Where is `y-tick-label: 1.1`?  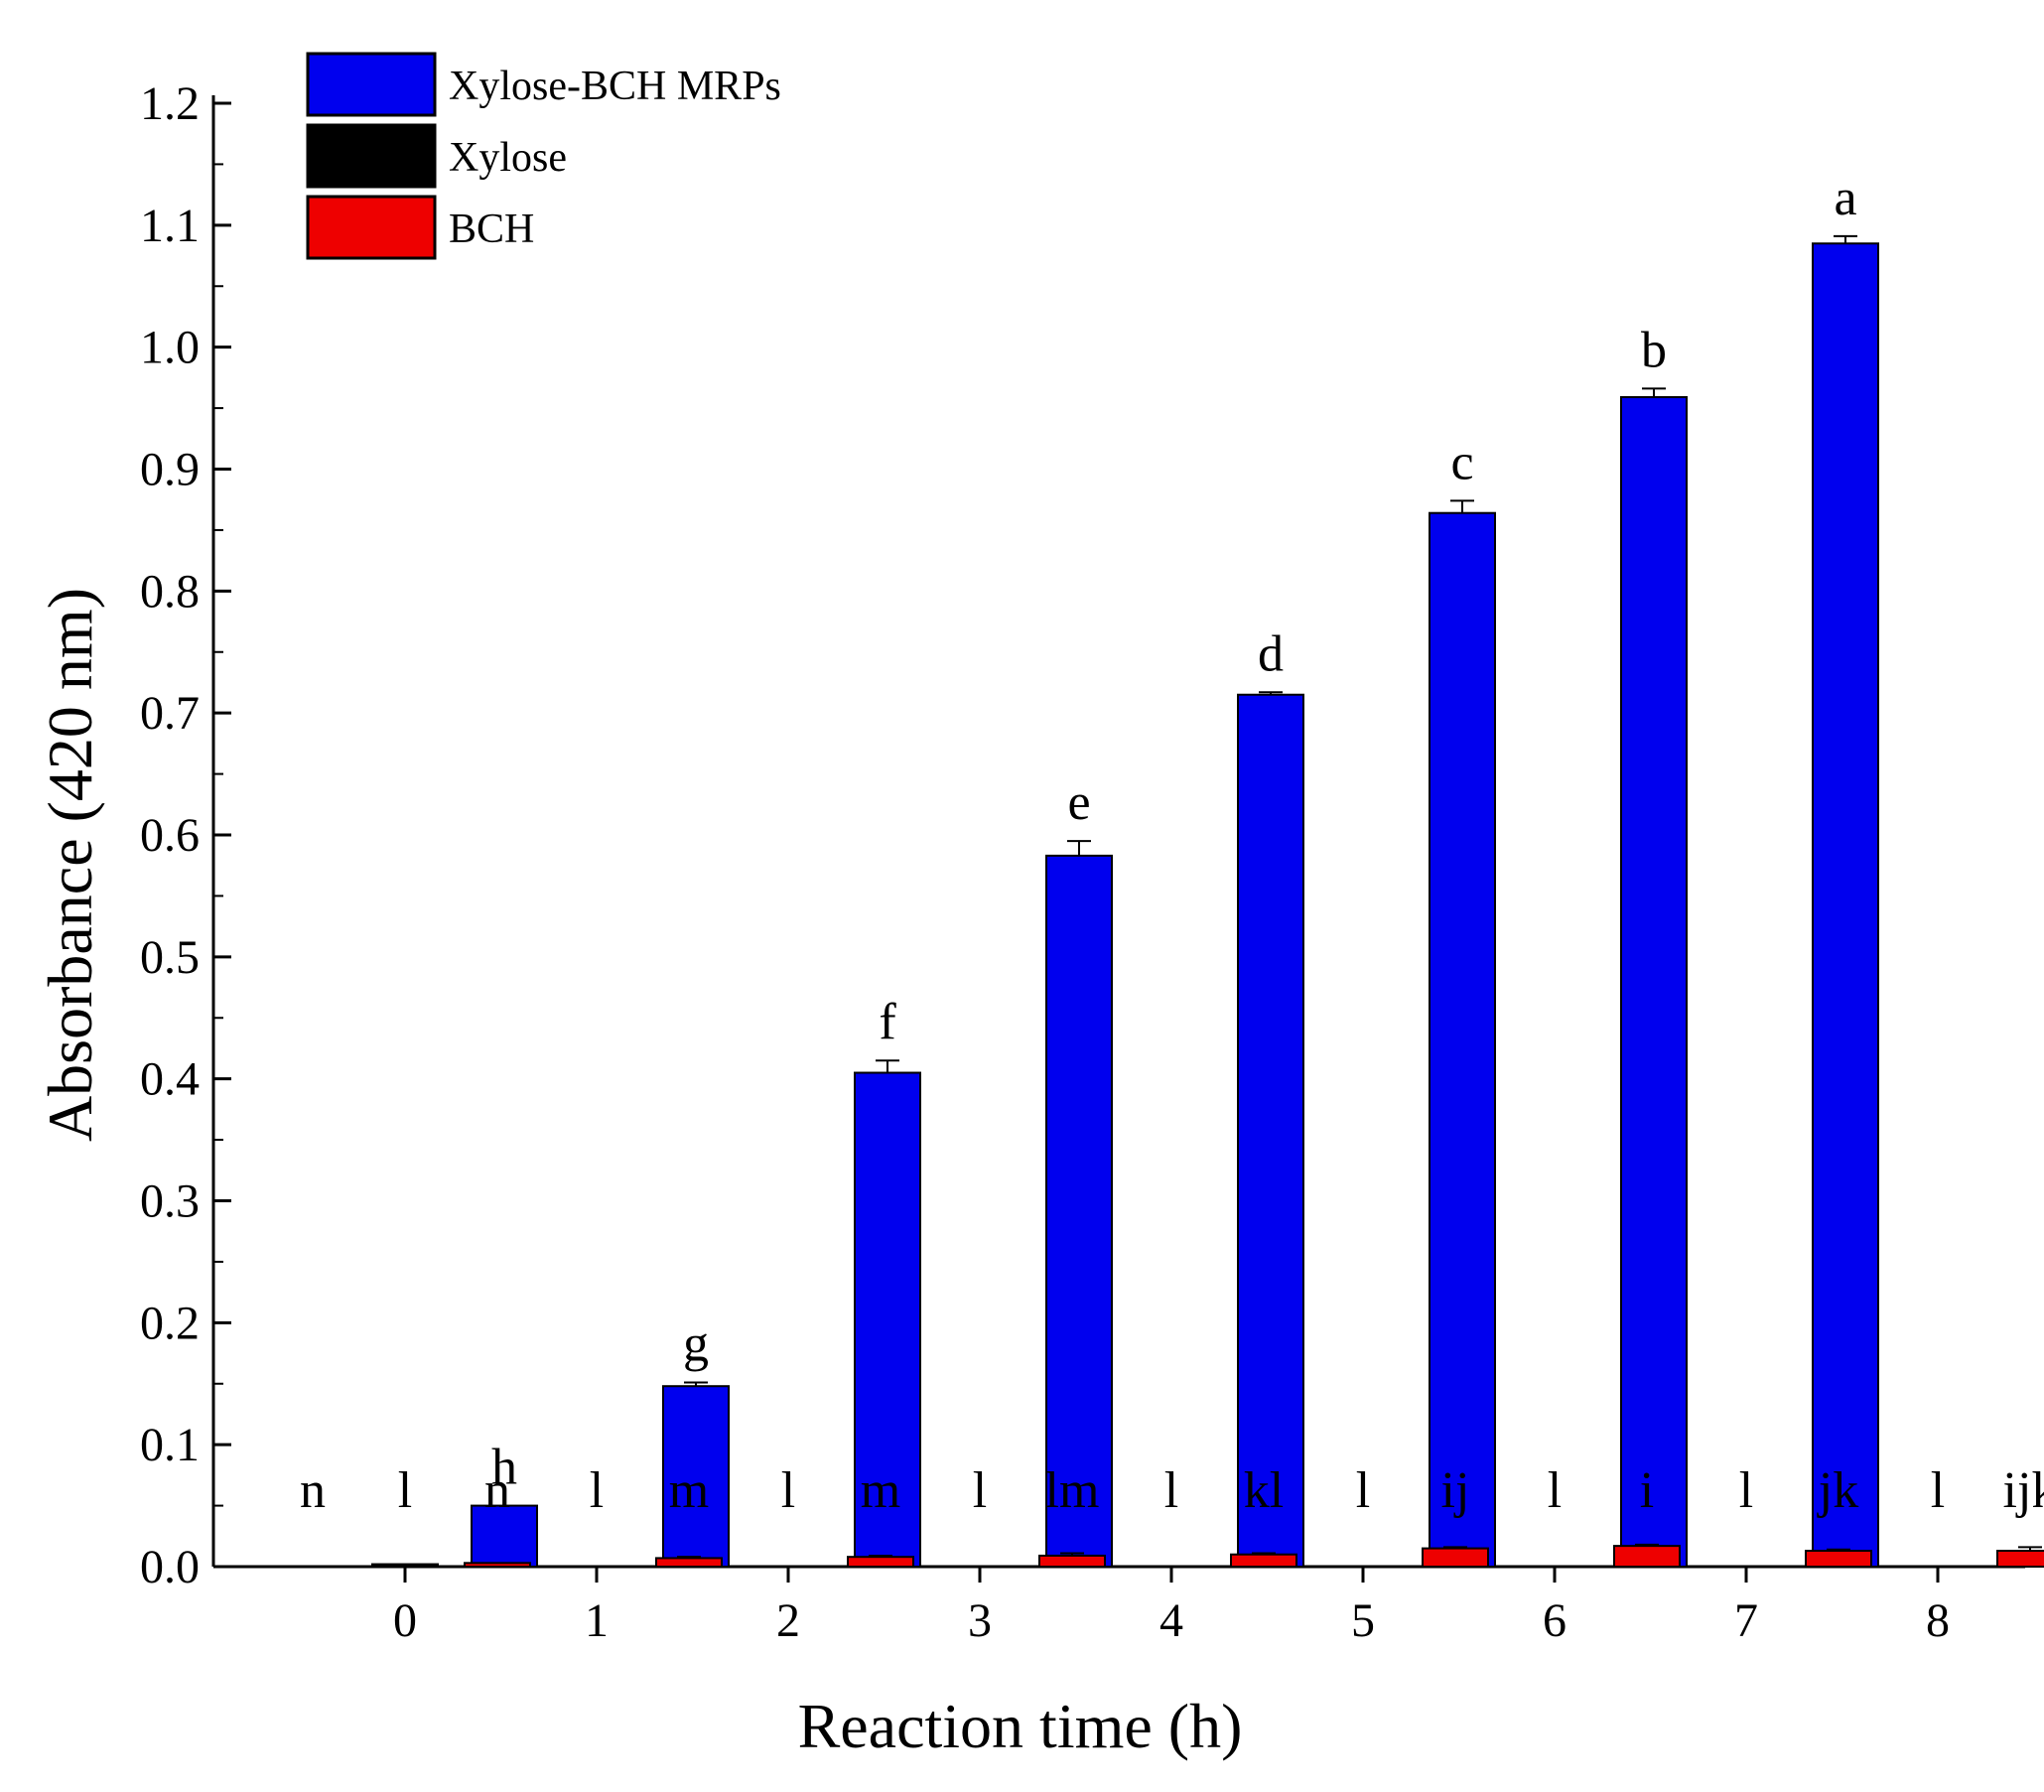
y-tick-label: 1.1 is located at coordinates (170, 226).